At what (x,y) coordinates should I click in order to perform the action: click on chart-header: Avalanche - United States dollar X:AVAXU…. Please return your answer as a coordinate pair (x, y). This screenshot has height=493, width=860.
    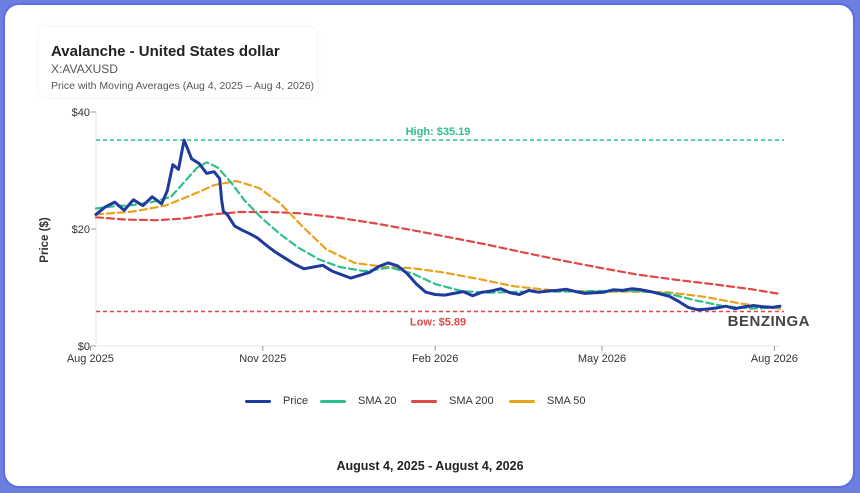
    Looking at the image, I should click on (178, 62).